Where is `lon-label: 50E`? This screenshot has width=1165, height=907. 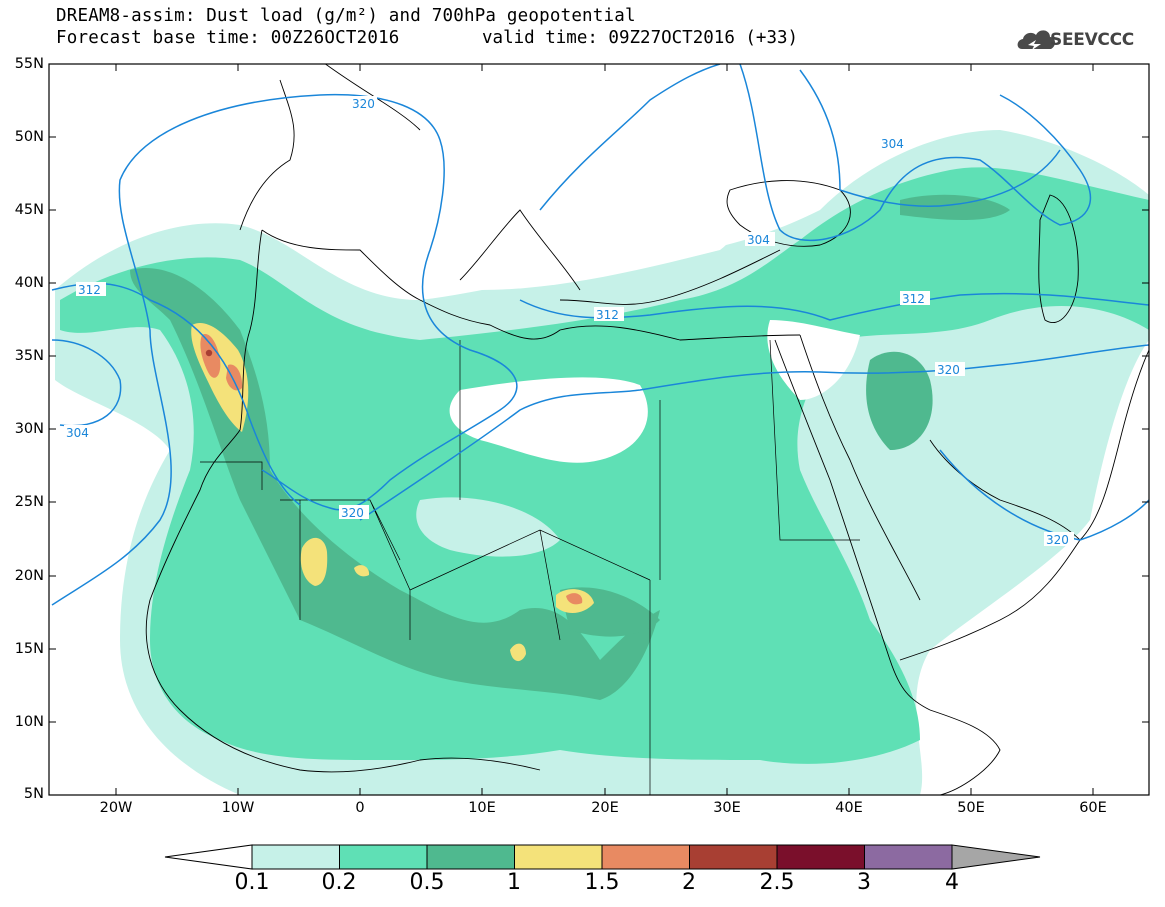
lon-label: 50E is located at coordinates (971, 808).